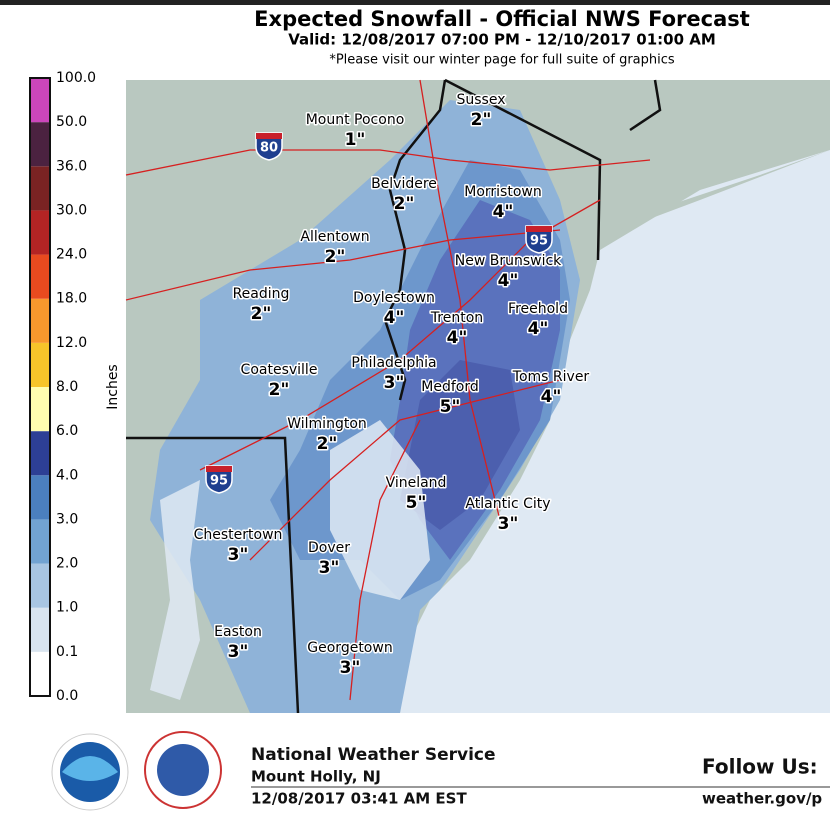 Image resolution: width=830 pixels, height=830 pixels. What do you see at coordinates (355, 140) in the screenshot?
I see `snow-amount: 1"` at bounding box center [355, 140].